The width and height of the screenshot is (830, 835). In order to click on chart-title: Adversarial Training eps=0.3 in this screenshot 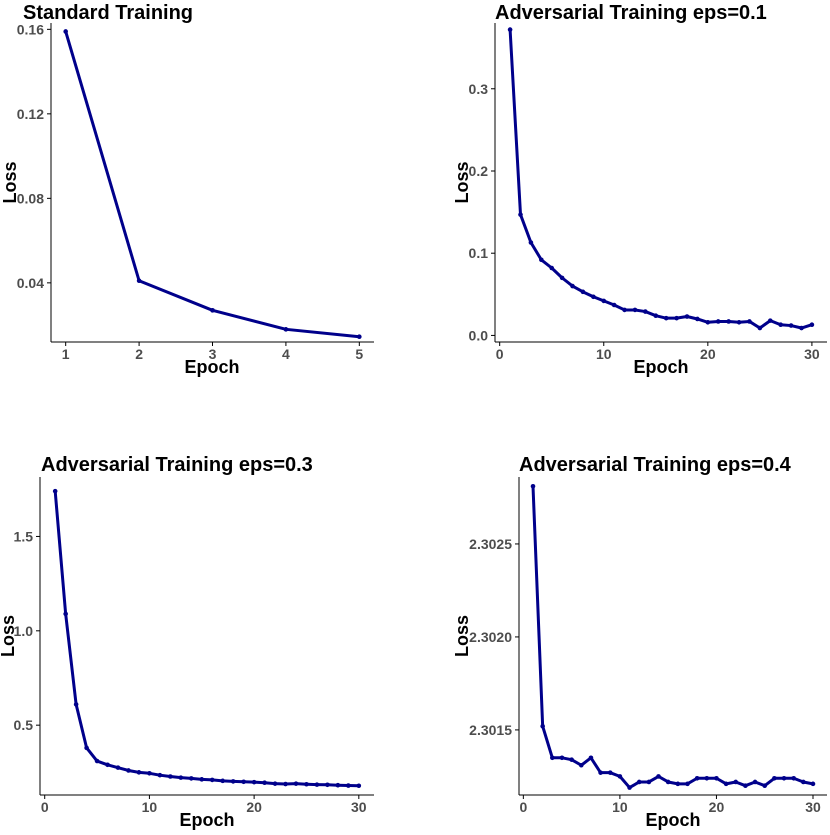, I will do `click(177, 465)`.